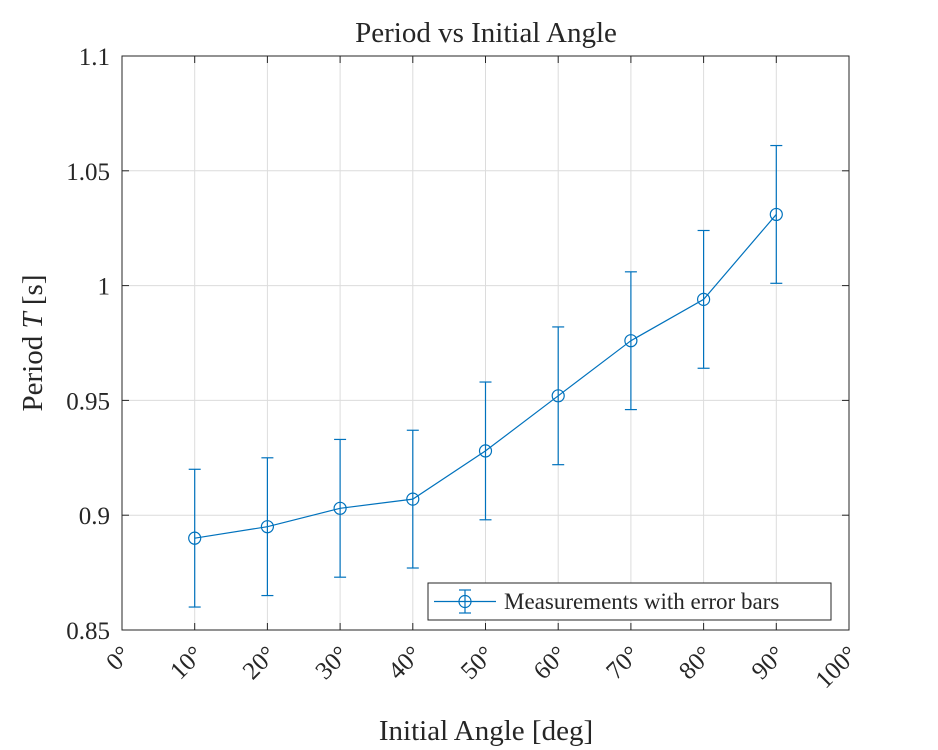 The width and height of the screenshot is (938, 750). Describe the element at coordinates (696, 663) in the screenshot. I see `x-tick-label: 80°` at that location.